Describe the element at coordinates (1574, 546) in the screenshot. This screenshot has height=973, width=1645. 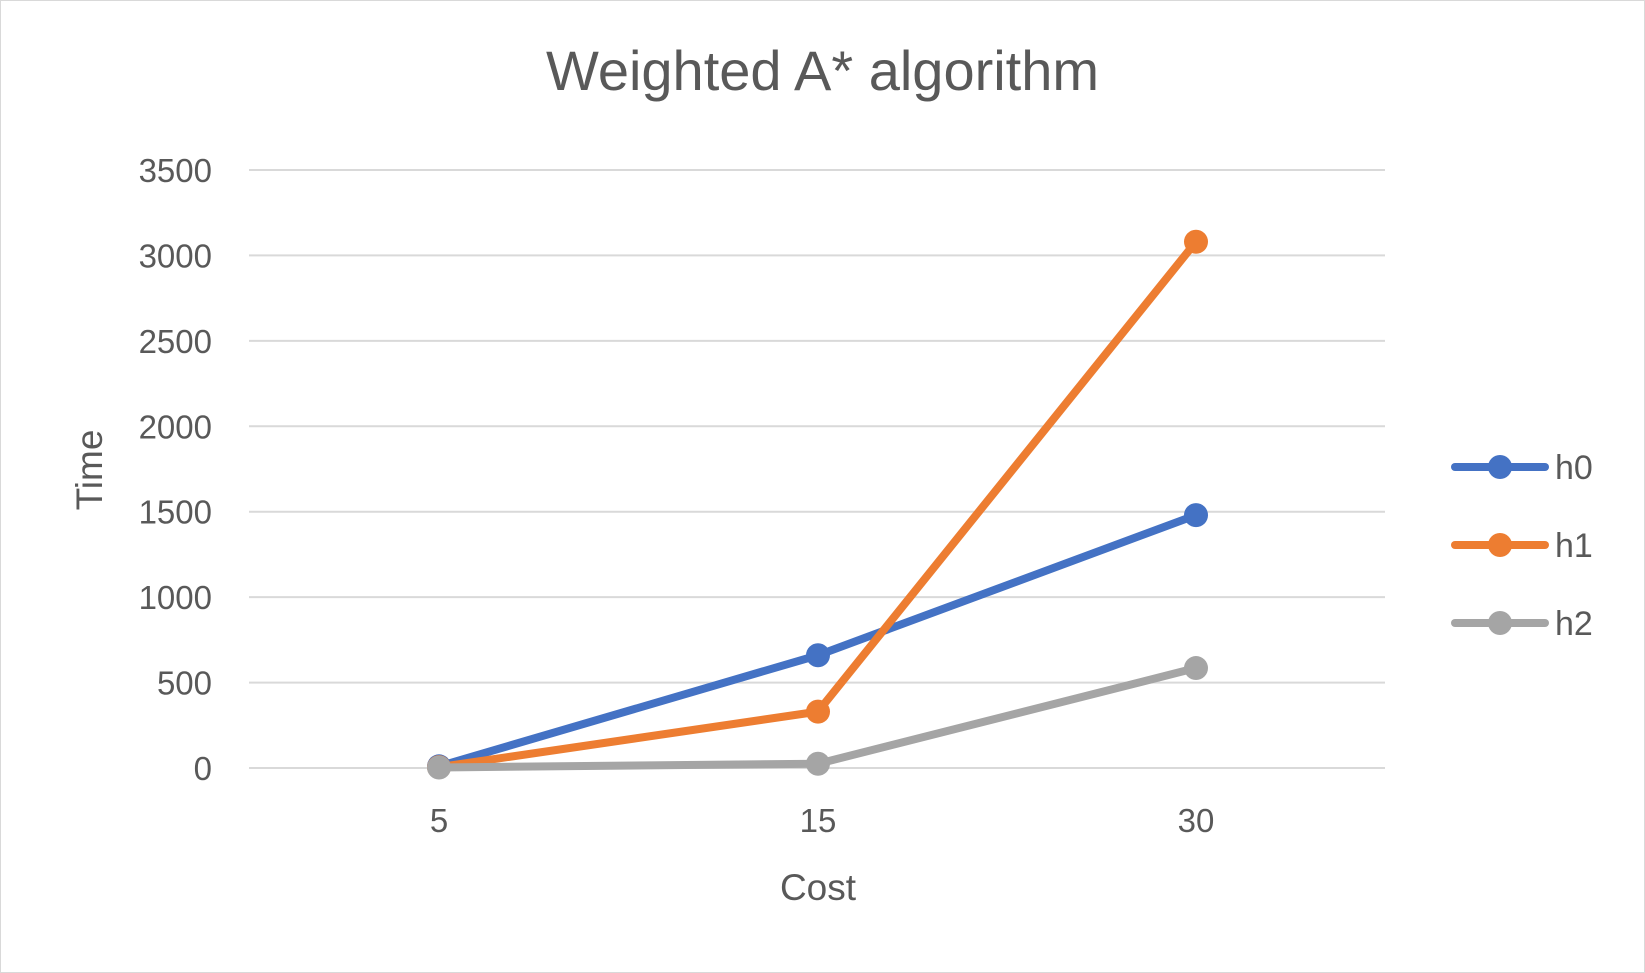
I see `legend-label: h1` at that location.